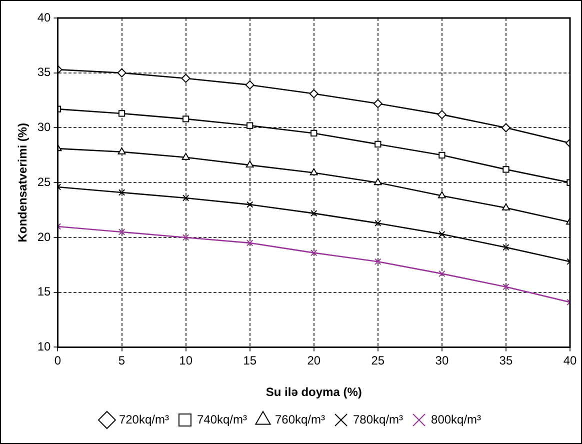  Describe the element at coordinates (58, 361) in the screenshot. I see `x-tick-label: 0` at that location.